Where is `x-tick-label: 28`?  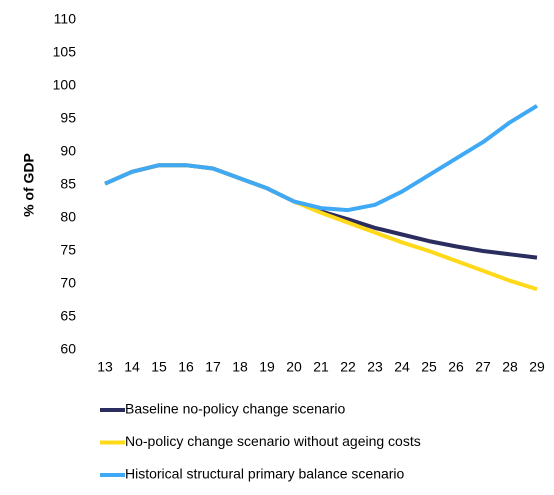
x-tick-label: 28 is located at coordinates (510, 367).